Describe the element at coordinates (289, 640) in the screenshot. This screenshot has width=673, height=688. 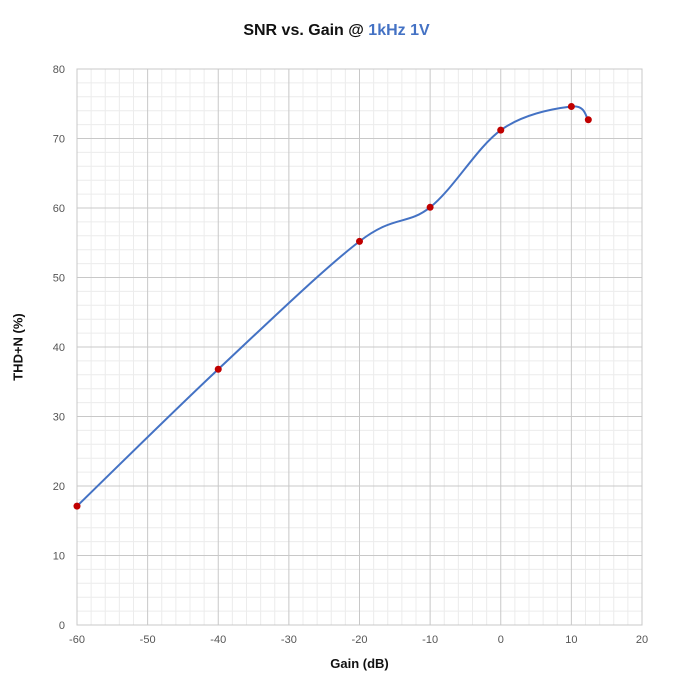
I see `x-tick-label: -30` at that location.